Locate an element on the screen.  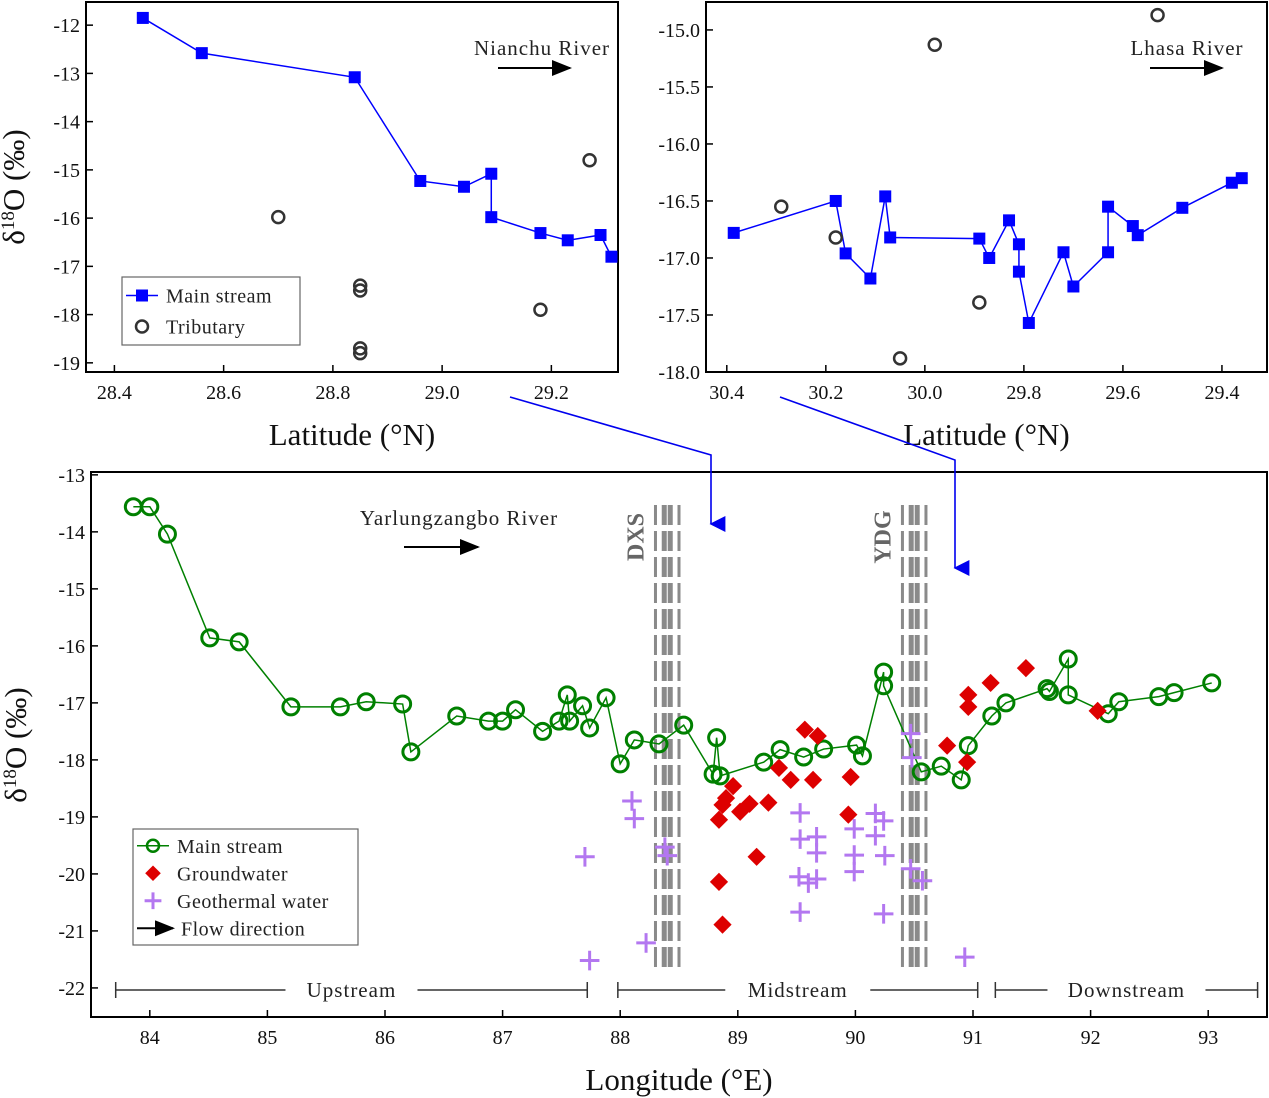
legend-box is located at coordinates (211, 311).